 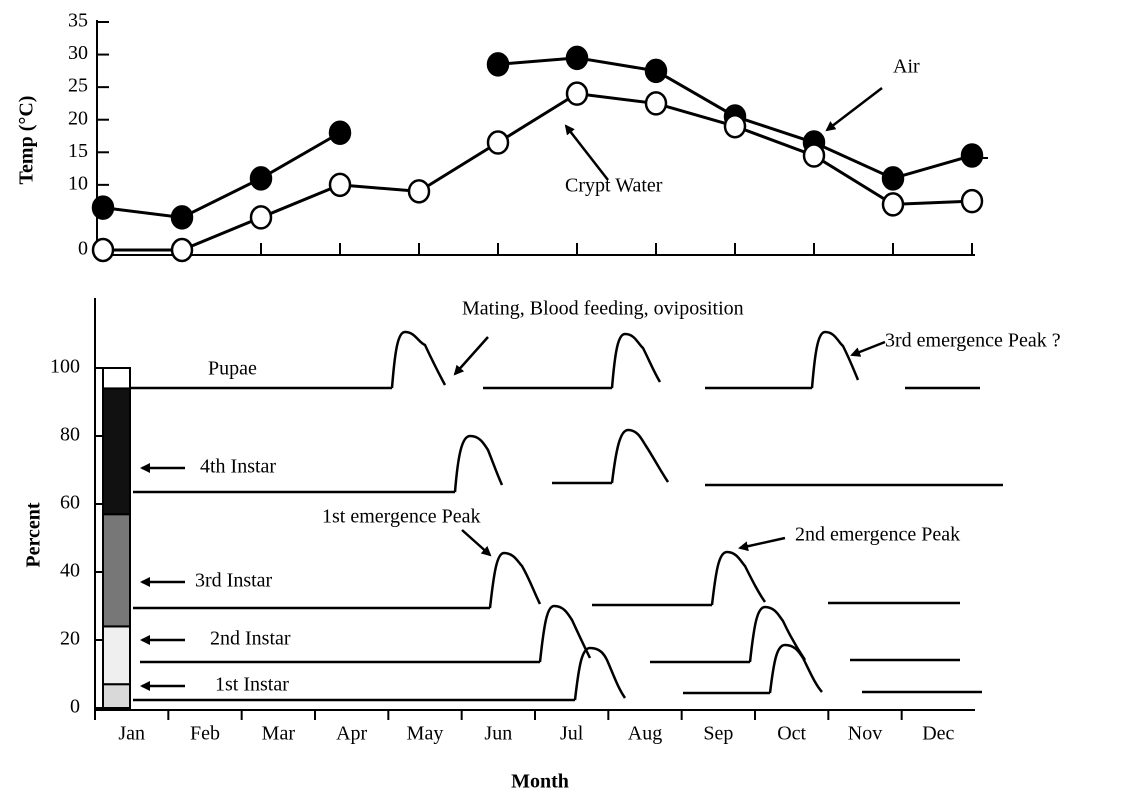 I want to click on x-tick-label: Sep, so click(x=718, y=734).